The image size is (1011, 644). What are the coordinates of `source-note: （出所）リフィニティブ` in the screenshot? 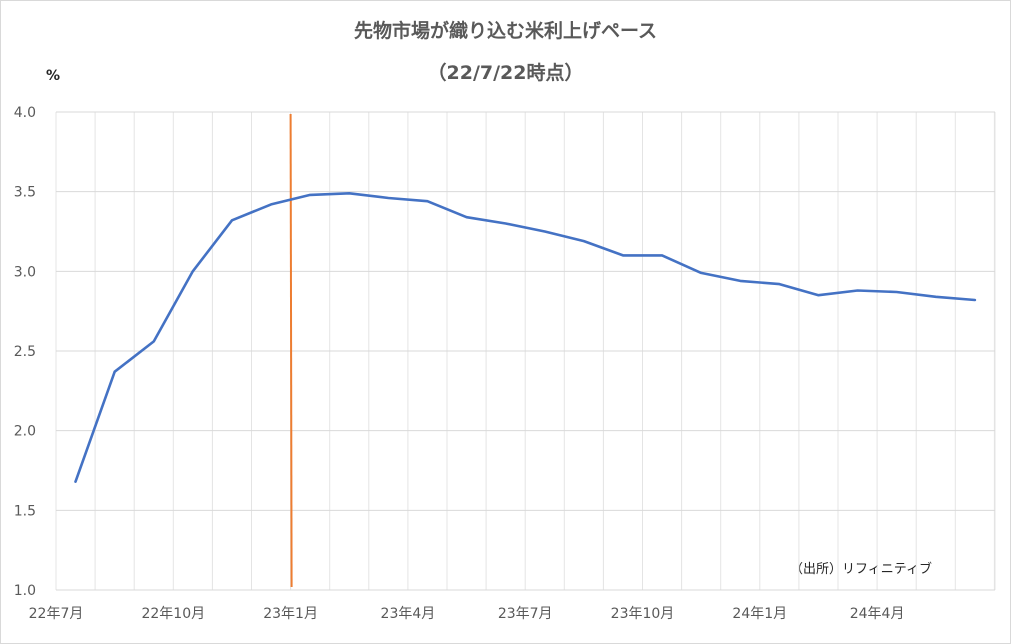 It's located at (861, 569).